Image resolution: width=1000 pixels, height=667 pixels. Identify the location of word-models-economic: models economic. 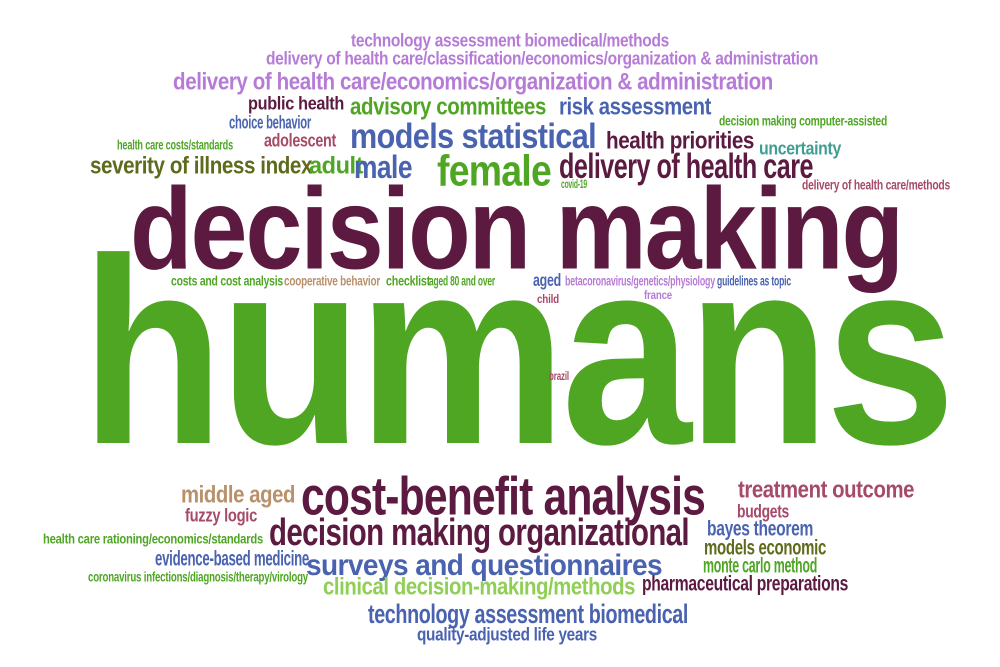
(765, 547).